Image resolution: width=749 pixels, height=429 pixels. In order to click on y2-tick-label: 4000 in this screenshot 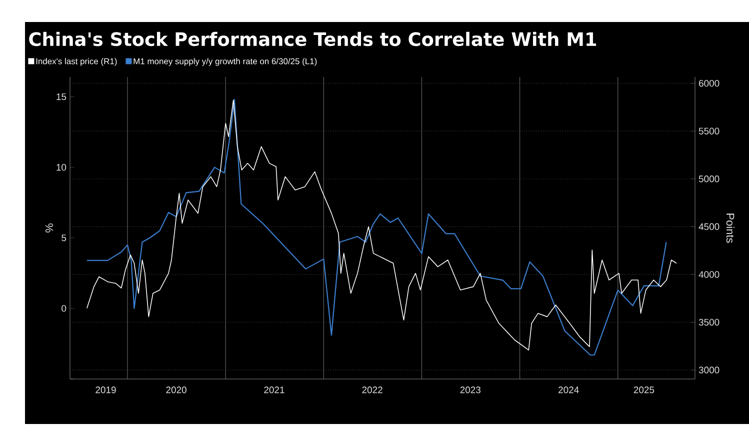, I will do `click(709, 274)`.